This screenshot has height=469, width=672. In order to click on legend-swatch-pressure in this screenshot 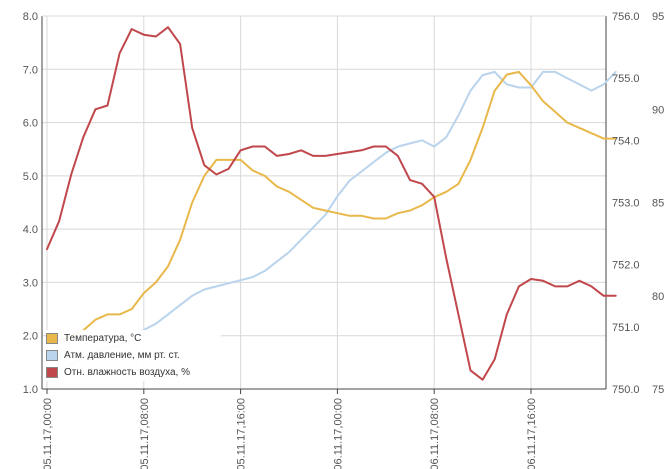, I will do `click(52, 355)`.